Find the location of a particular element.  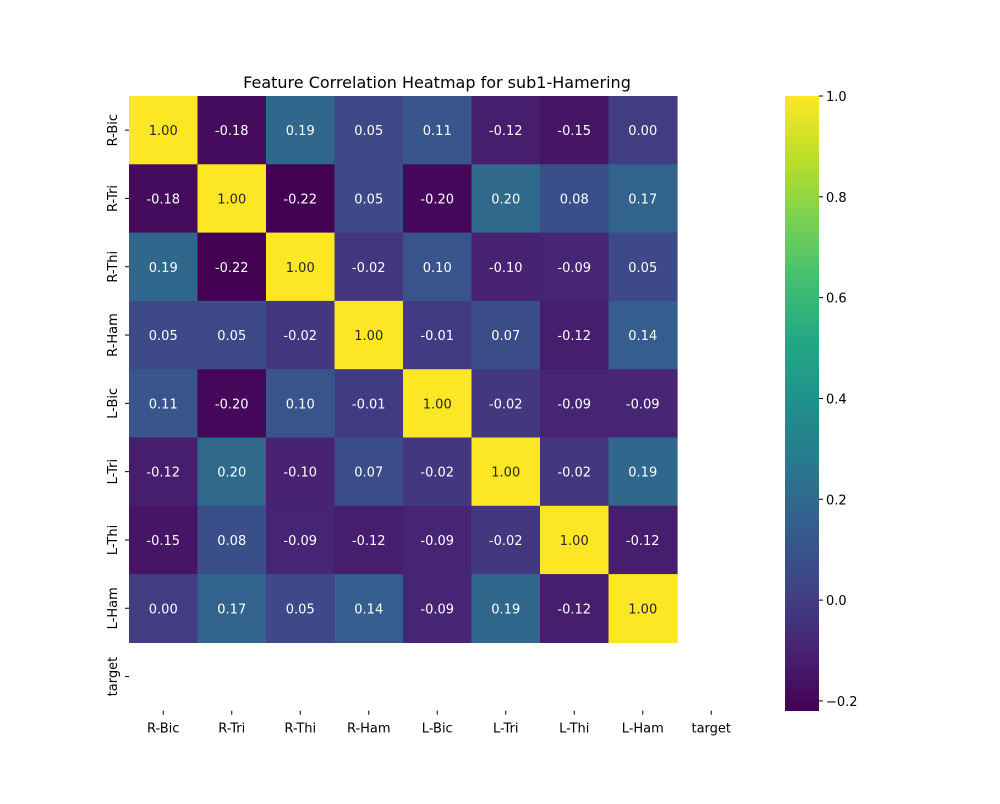

cell-value-label: 0.00 is located at coordinates (642, 131).